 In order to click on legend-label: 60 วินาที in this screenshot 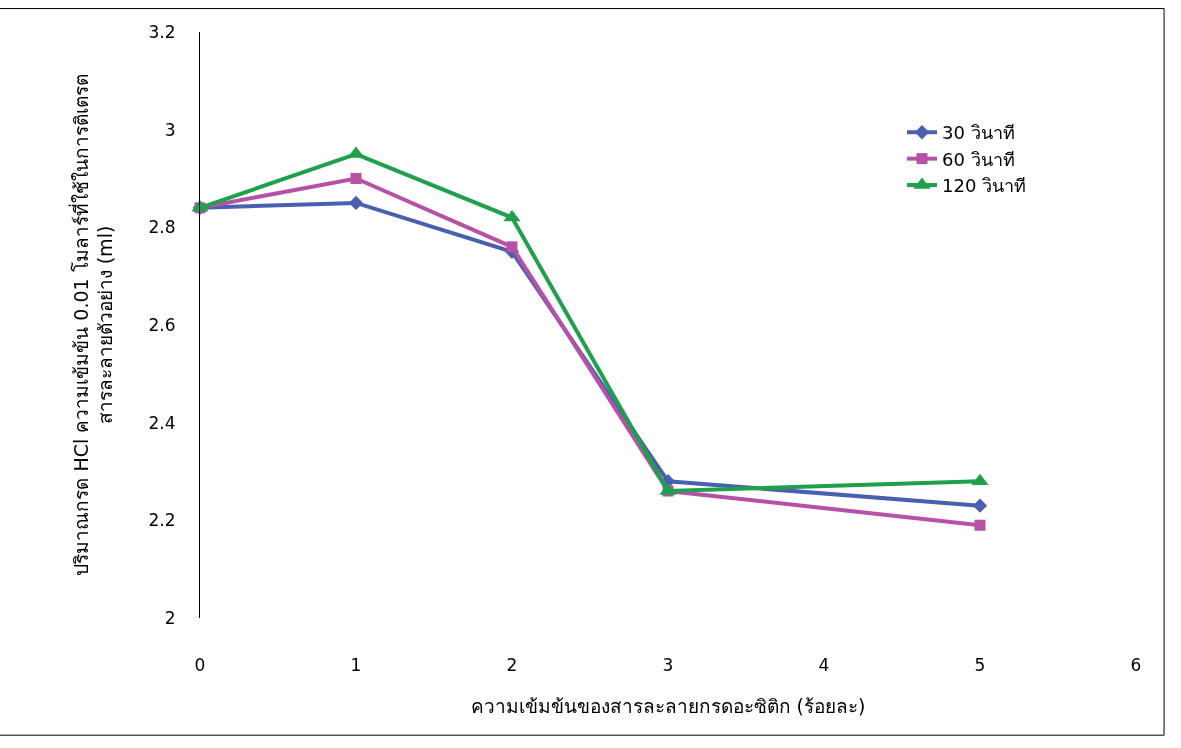, I will do `click(978, 159)`.